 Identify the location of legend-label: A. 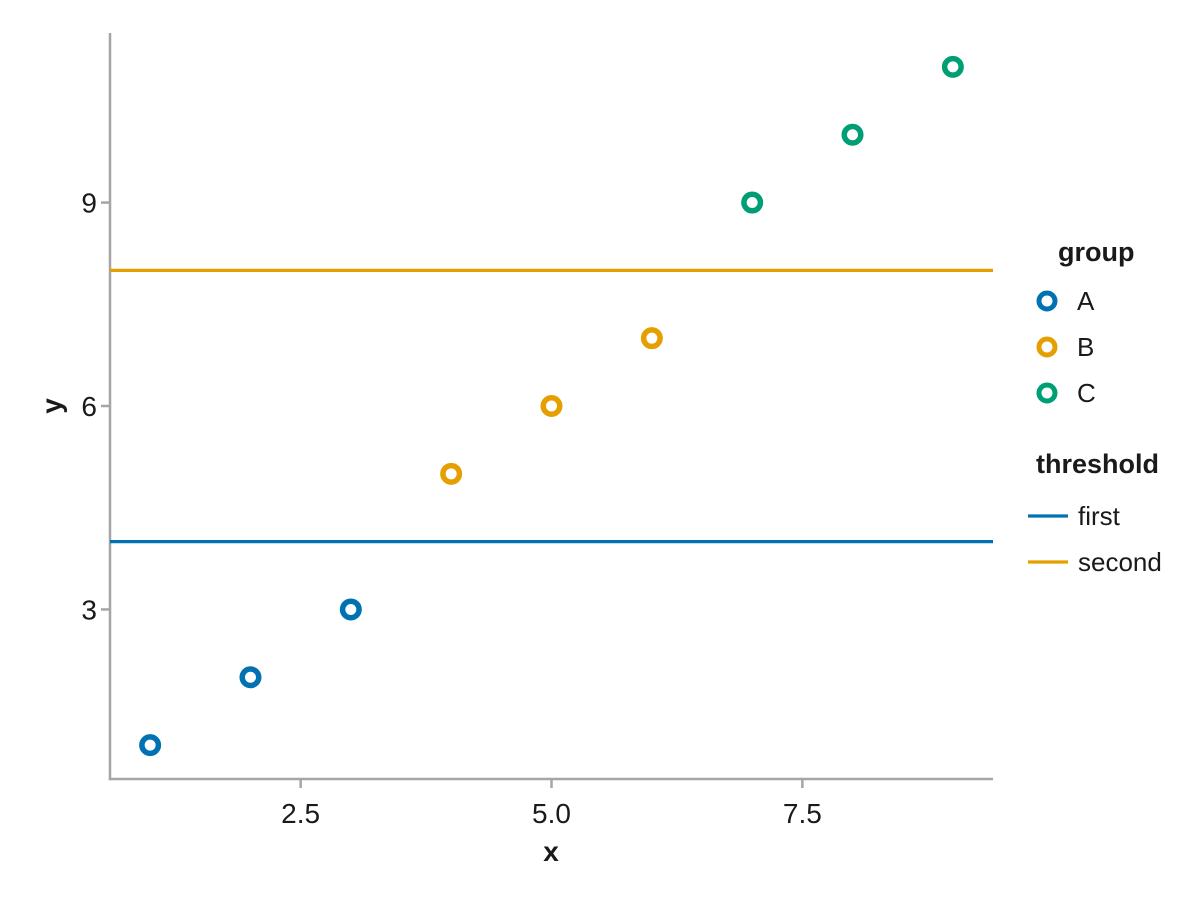
(1086, 300).